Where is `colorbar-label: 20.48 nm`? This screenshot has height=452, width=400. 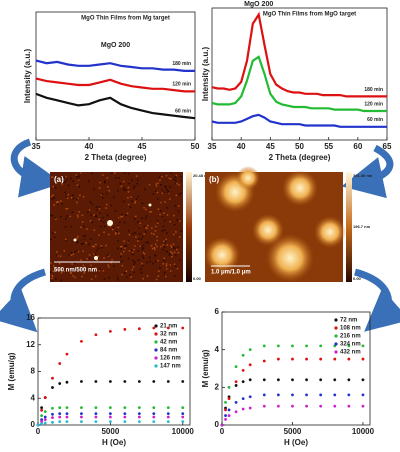
colorbar-label: 20.48 nm is located at coordinates (202, 175).